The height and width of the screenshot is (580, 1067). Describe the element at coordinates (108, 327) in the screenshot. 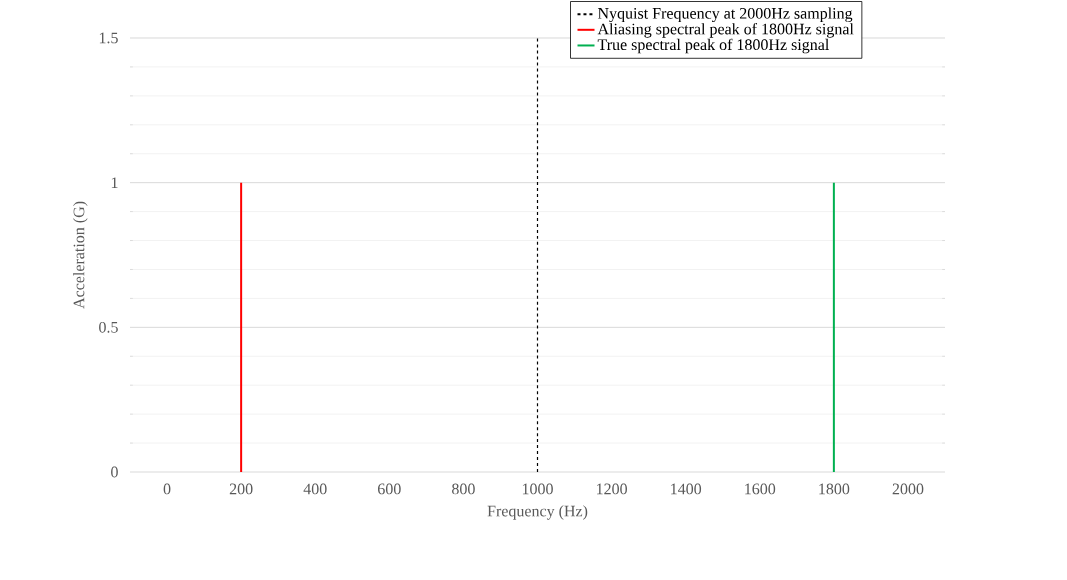

I see `y-tick-label: 0.5` at that location.